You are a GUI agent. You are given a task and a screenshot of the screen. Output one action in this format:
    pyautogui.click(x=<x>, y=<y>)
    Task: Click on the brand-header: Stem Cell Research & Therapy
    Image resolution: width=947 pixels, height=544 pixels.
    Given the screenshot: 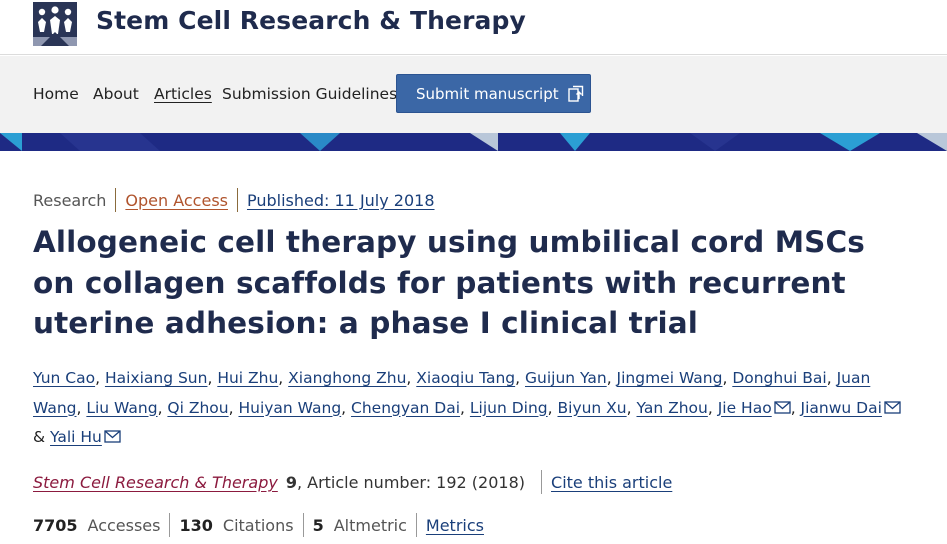 What is the action you would take?
    pyautogui.click(x=473, y=27)
    